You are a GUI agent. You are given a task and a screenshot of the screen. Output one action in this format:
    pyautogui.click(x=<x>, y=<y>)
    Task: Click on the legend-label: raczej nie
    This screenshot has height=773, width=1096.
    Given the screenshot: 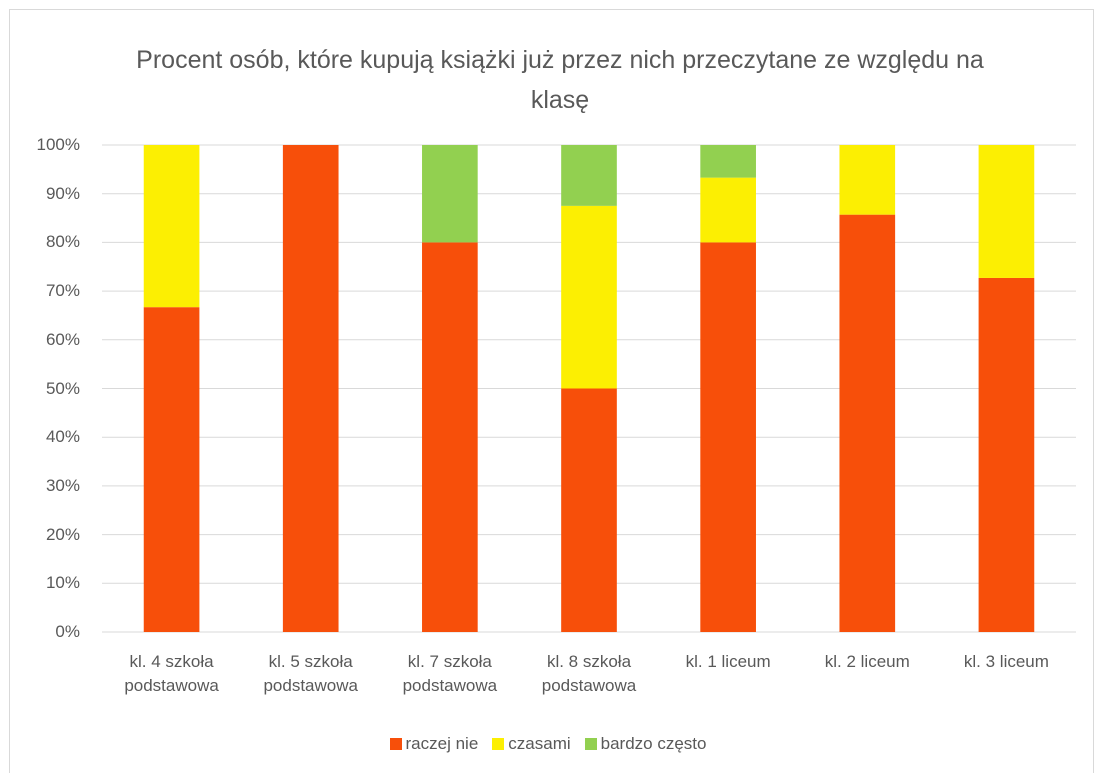 What is the action you would take?
    pyautogui.click(x=442, y=743)
    